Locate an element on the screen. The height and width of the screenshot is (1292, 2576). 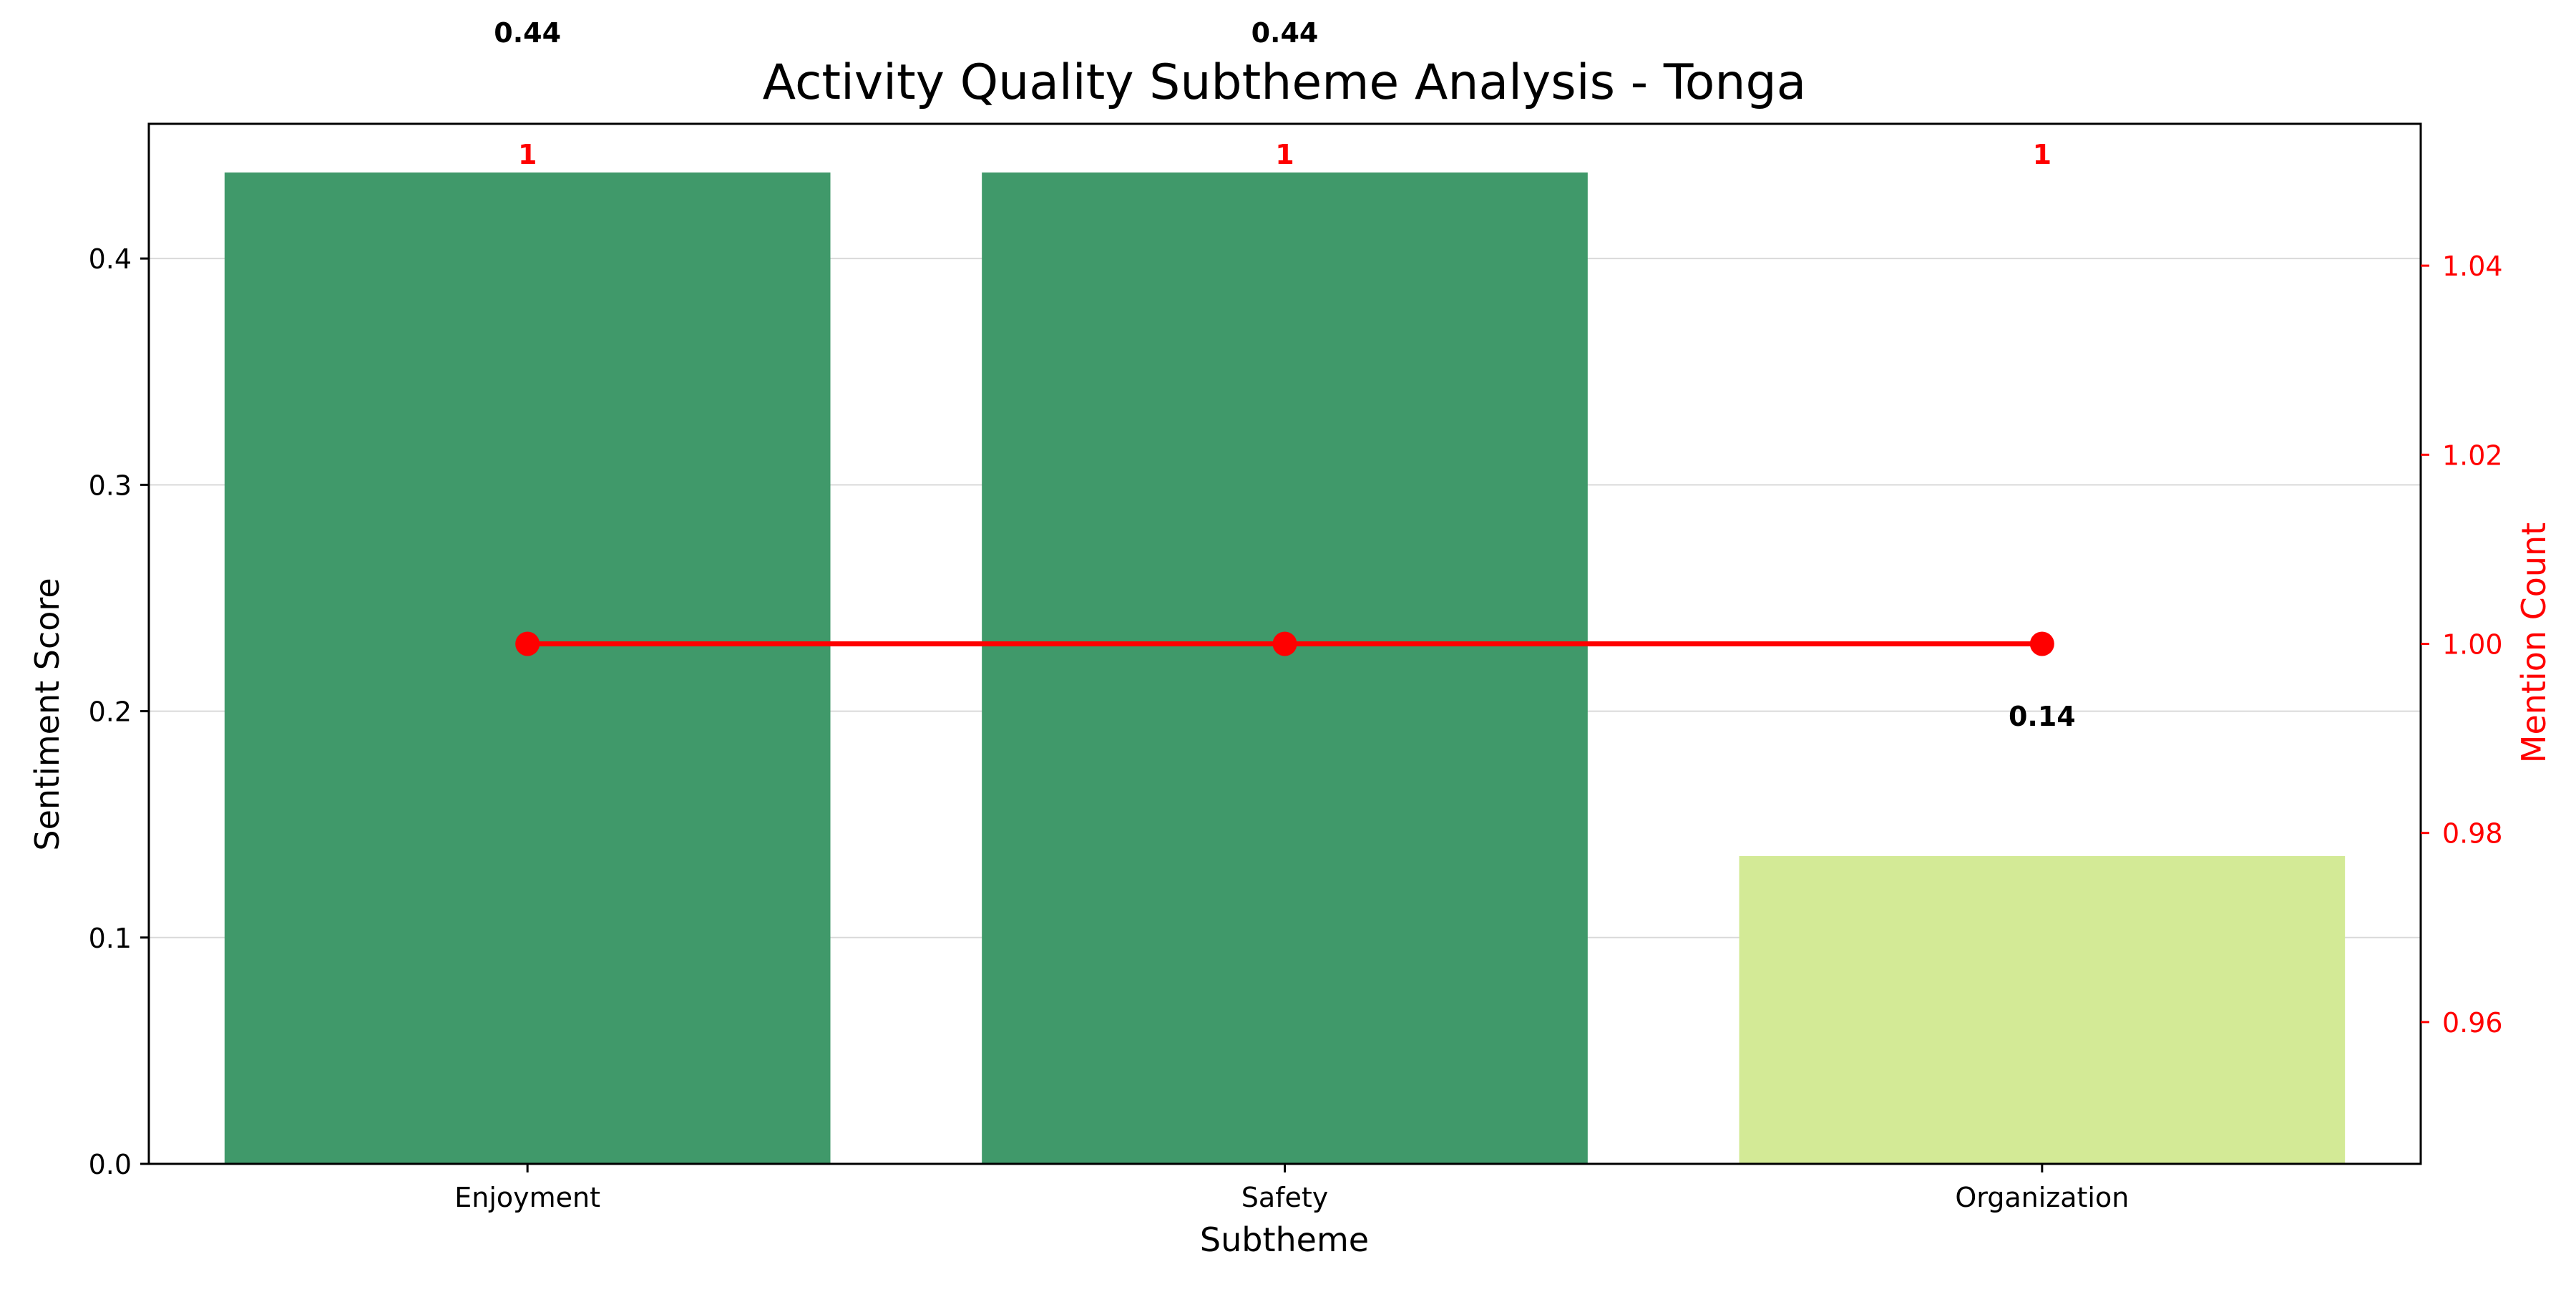
y2-tick-label: 1.02 is located at coordinates (2472, 455).